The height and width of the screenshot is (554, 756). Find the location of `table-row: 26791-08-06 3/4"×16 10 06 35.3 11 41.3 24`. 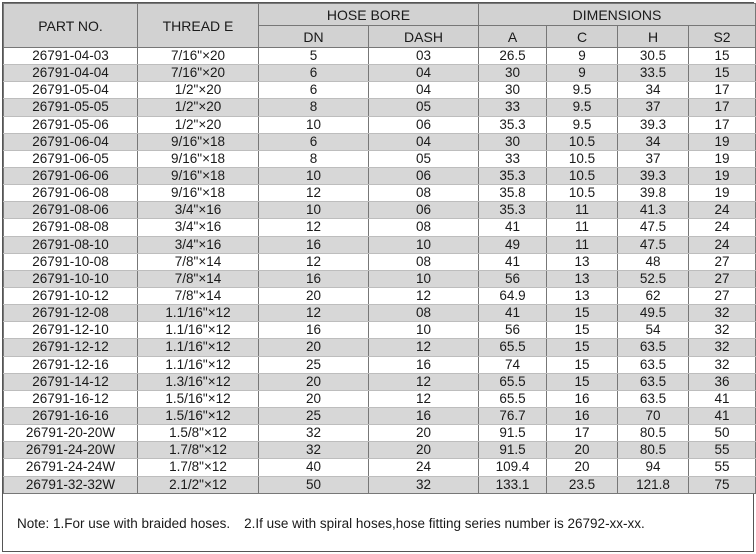

table-row: 26791-08-06 3/4"×16 10 06 35.3 11 41.3 24 is located at coordinates (379, 210).